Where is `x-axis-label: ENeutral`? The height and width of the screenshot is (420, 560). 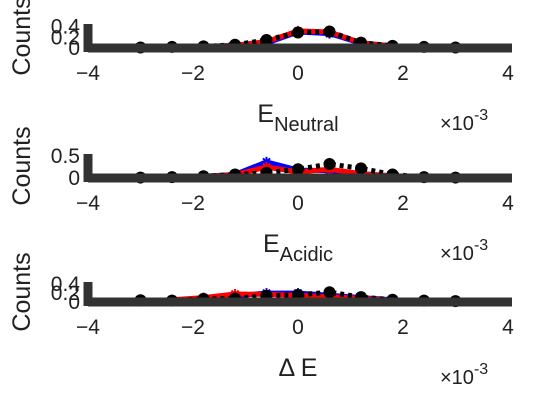
x-axis-label: ENeutral is located at coordinates (297, 118).